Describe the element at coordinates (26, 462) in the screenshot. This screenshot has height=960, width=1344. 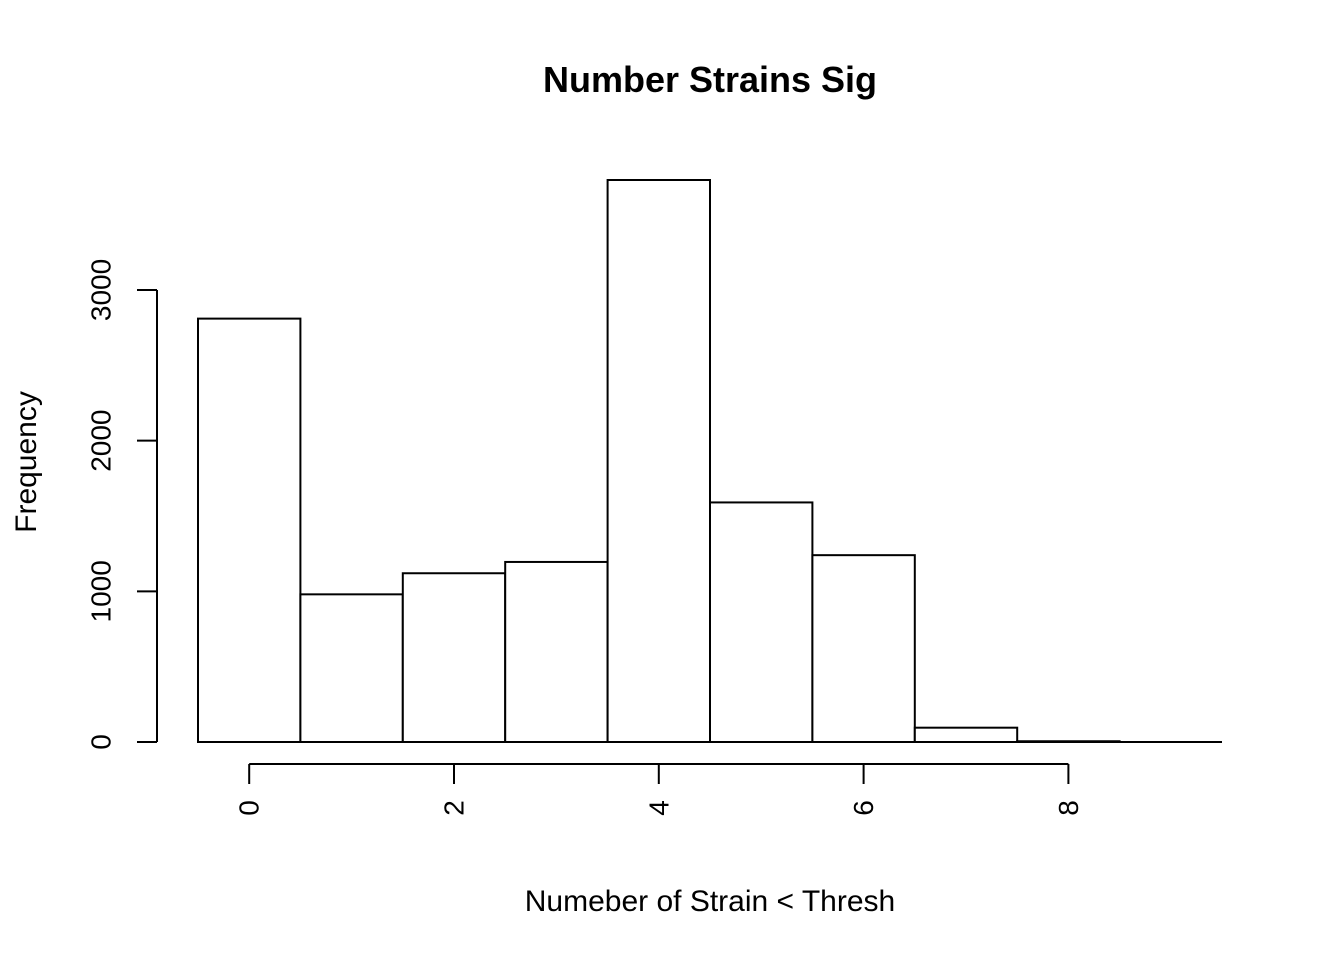
I see `y-axis-label: Frequency` at that location.